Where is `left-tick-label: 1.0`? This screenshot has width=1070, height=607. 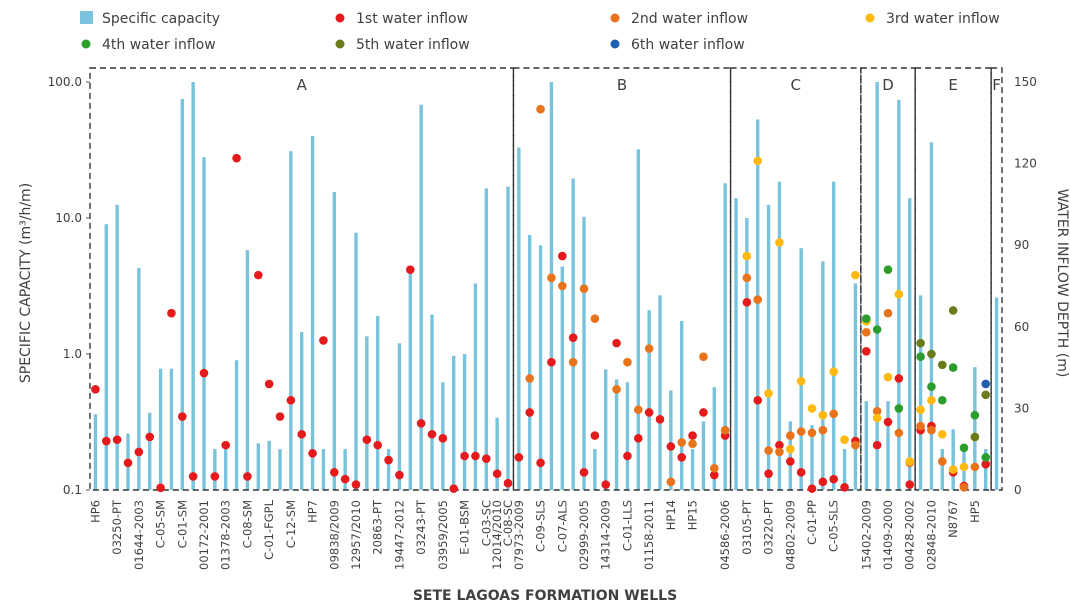 left-tick-label: 1.0 is located at coordinates (72, 354).